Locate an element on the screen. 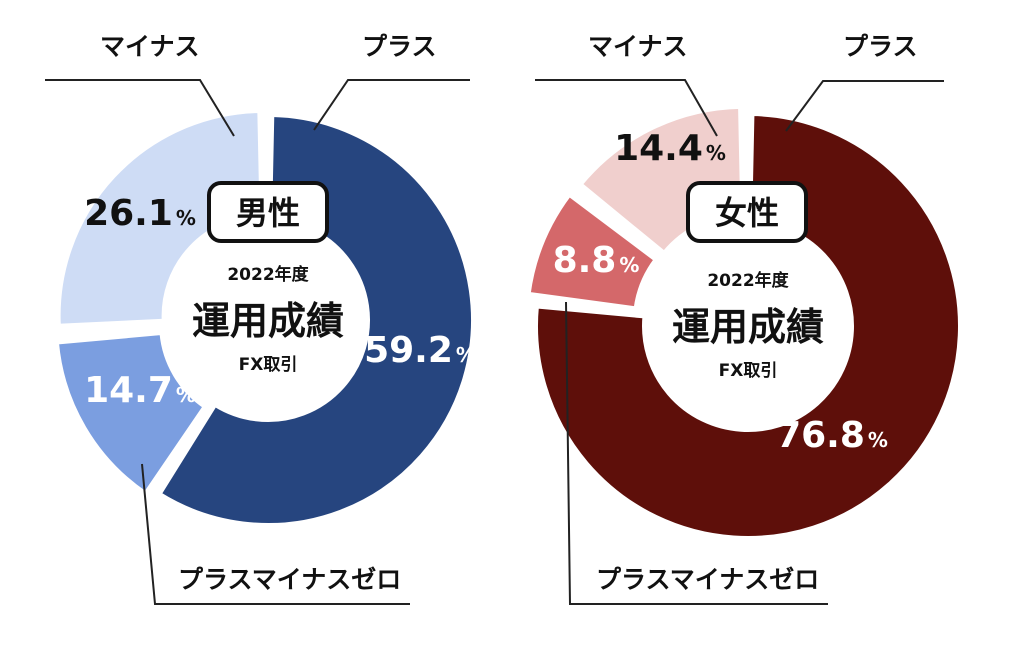 The height and width of the screenshot is (657, 1024). percent-value: 14.4 is located at coordinates (658, 148).